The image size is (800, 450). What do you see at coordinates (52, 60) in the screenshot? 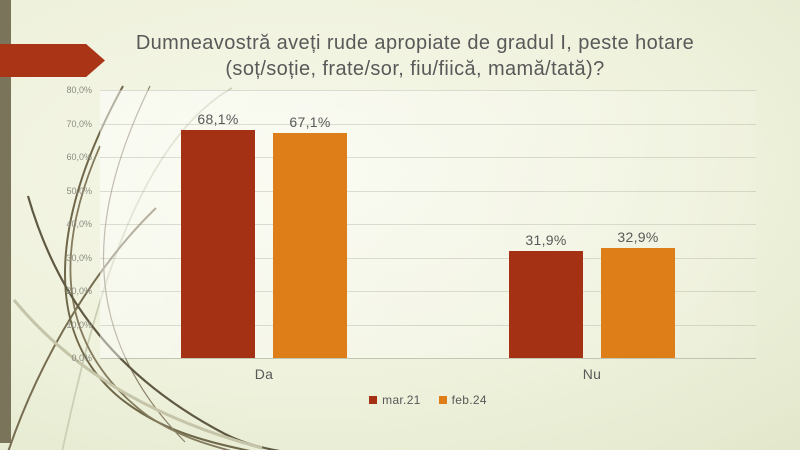
I see `red-arrow-decoration` at bounding box center [52, 60].